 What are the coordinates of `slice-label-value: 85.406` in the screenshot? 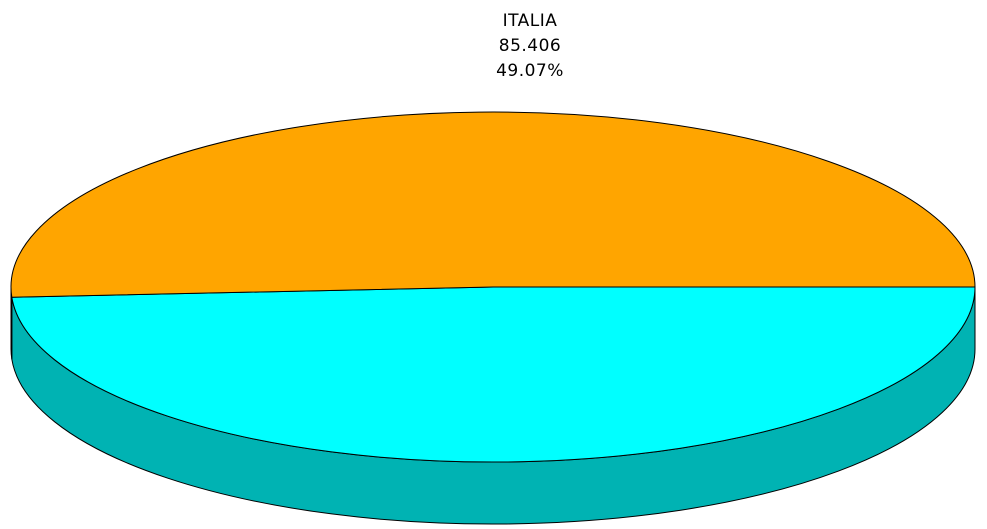 It's located at (530, 46).